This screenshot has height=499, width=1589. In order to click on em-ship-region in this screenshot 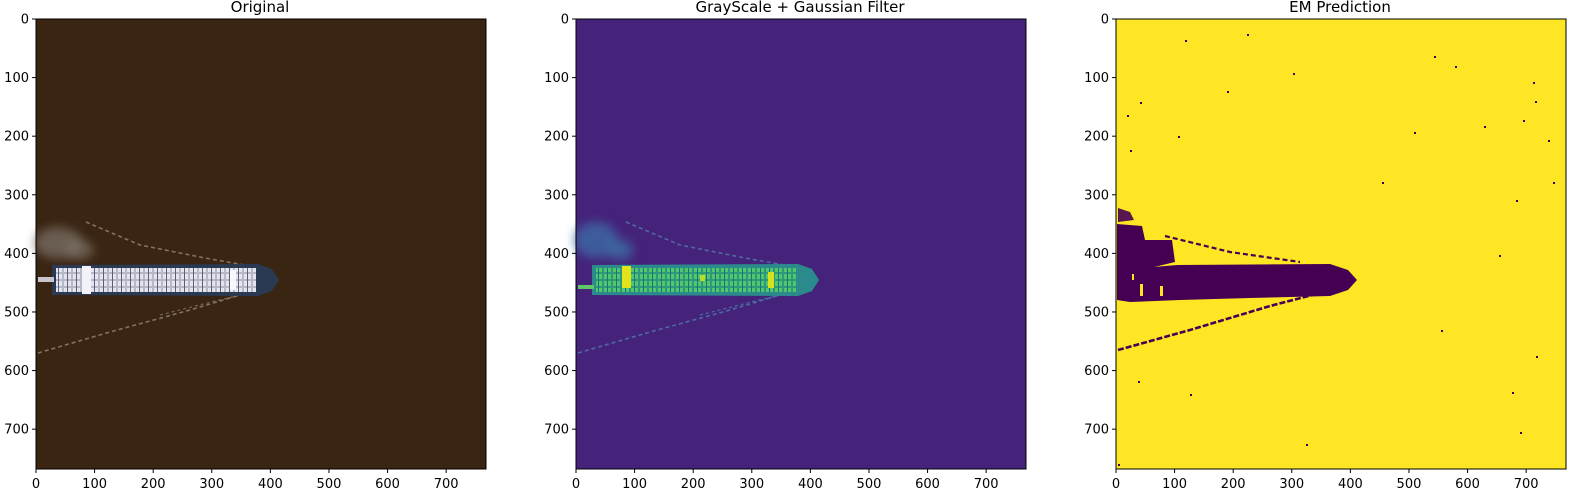, I will do `click(1237, 283)`.